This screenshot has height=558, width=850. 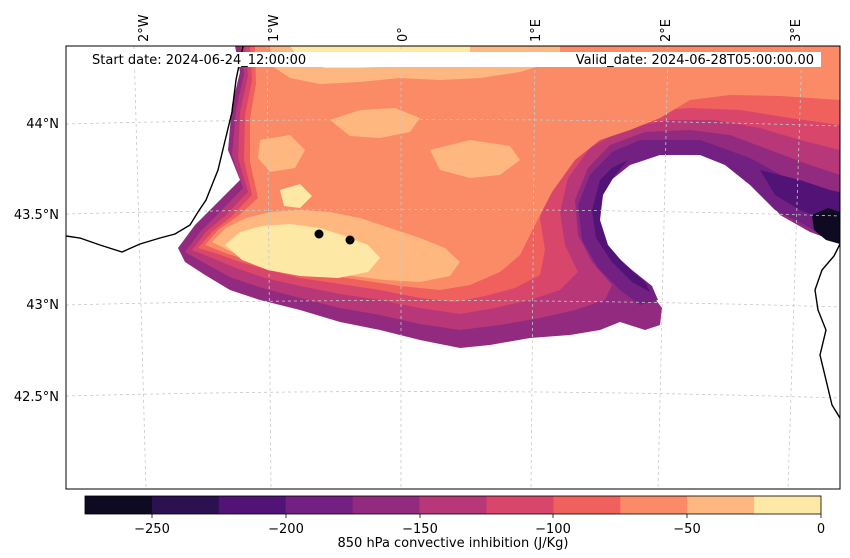 I want to click on info-banner, so click(x=454, y=59).